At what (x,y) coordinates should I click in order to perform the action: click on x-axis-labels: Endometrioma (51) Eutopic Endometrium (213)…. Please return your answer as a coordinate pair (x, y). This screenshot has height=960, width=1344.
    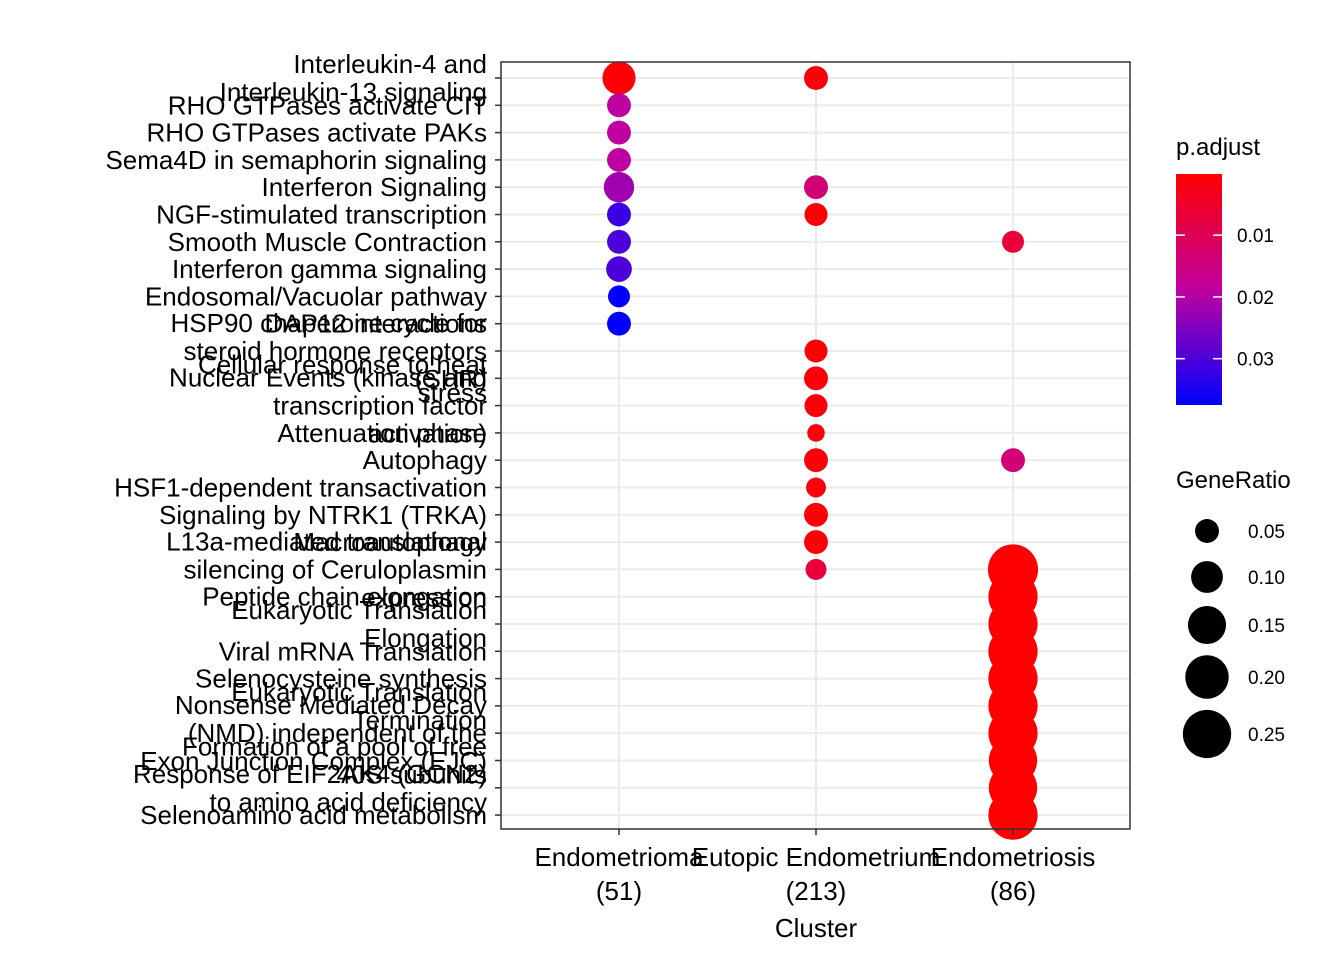
    Looking at the image, I should click on (814, 867).